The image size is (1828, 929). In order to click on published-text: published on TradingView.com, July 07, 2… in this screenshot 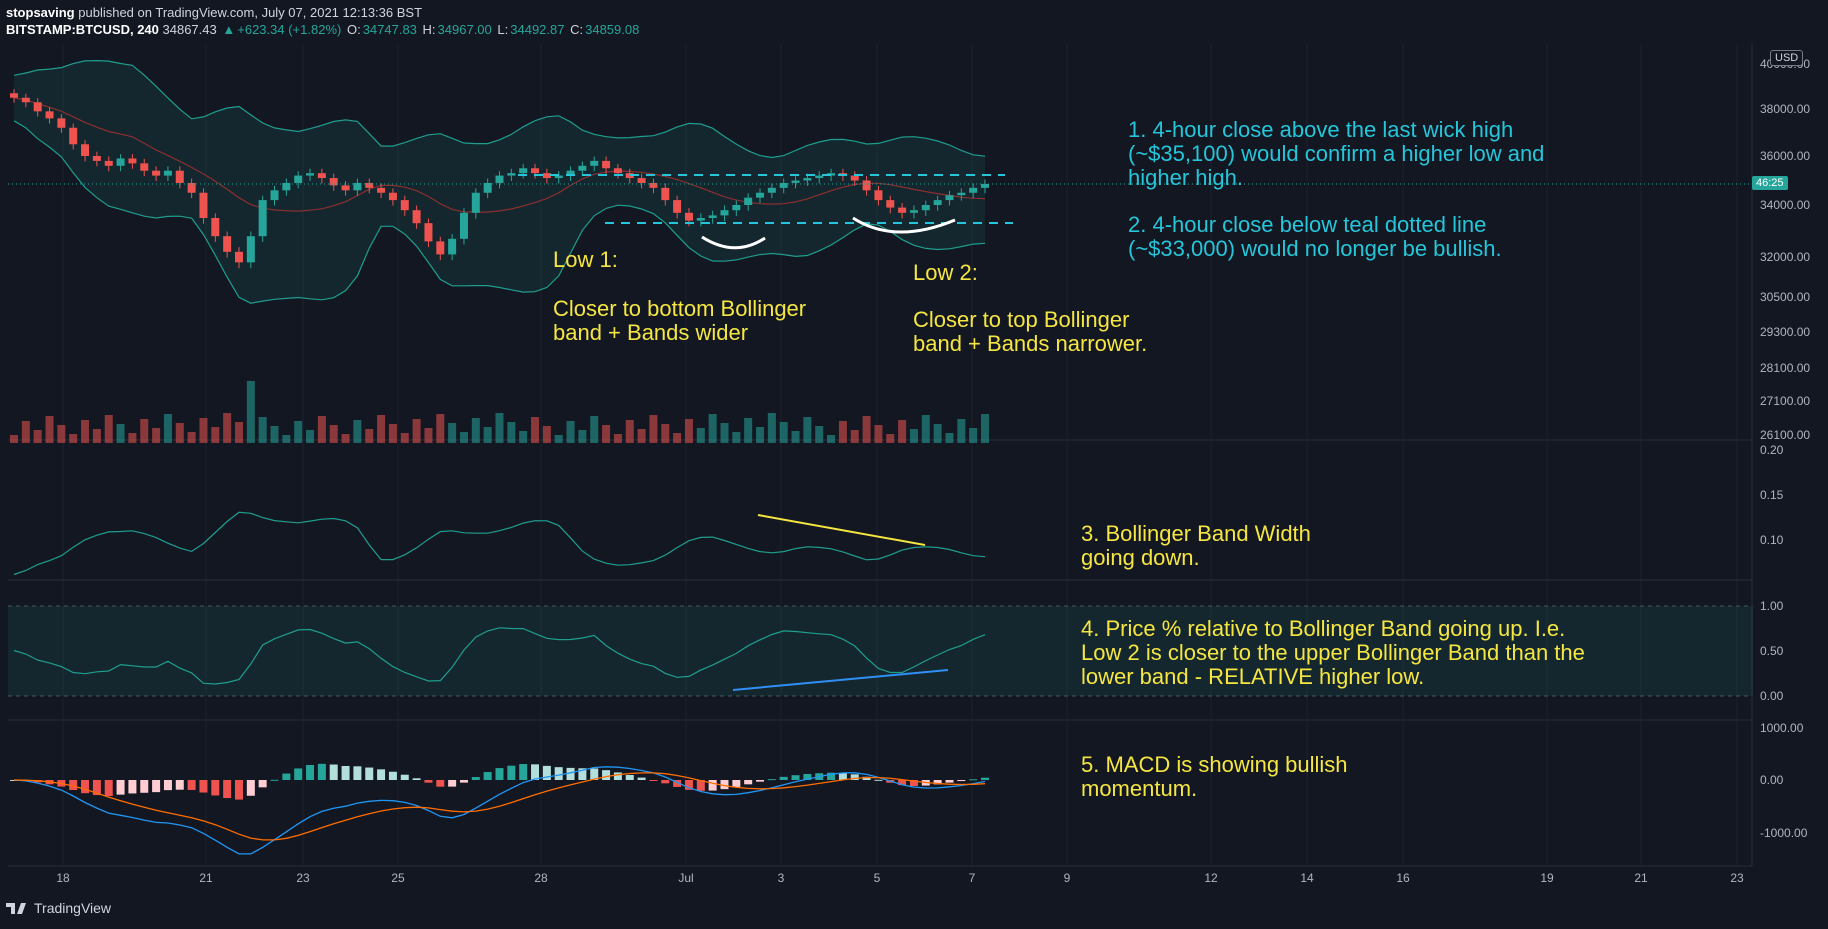, I will do `click(250, 12)`.